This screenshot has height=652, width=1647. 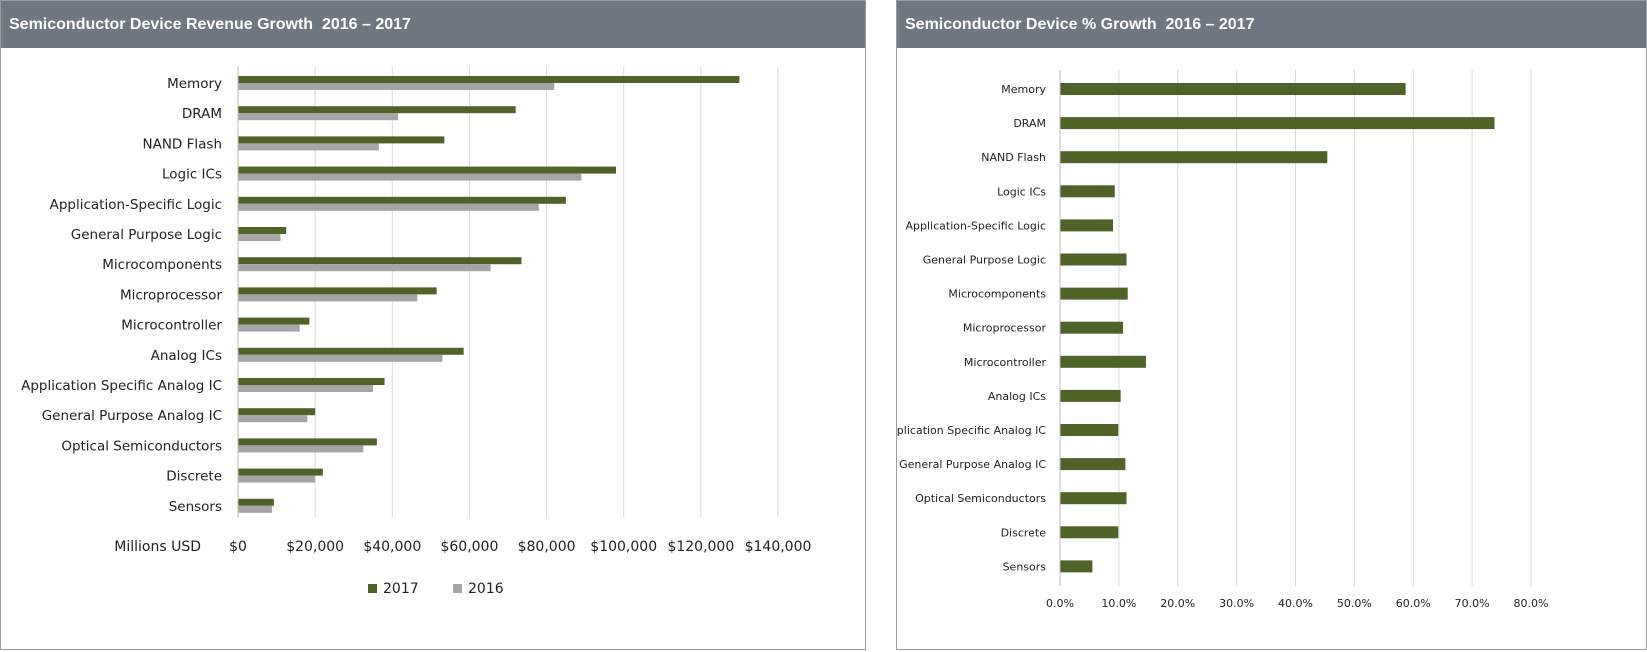 I want to click on x-tick-label: 40.0%, so click(x=1295, y=603).